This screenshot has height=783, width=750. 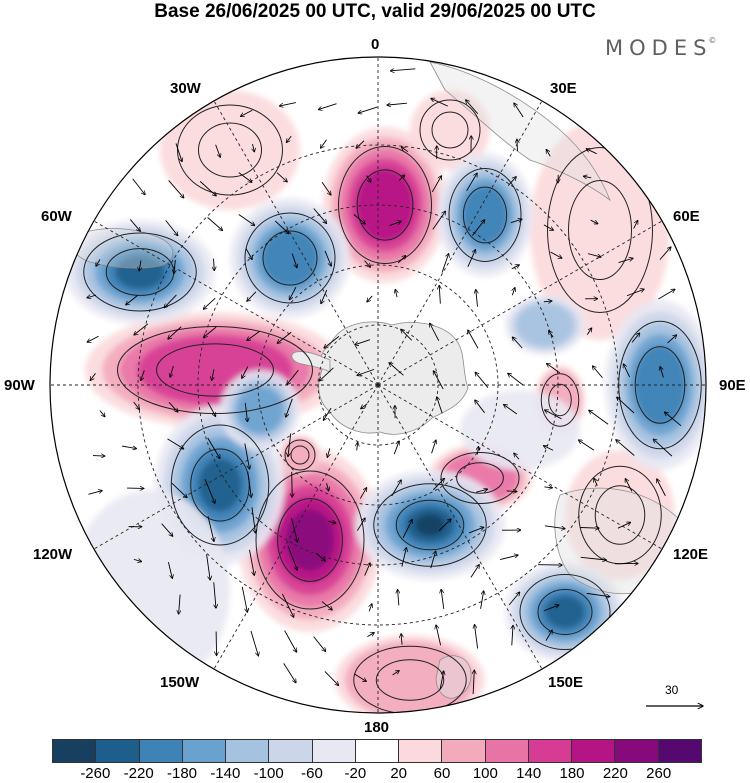 What do you see at coordinates (393, 378) in the screenshot?
I see `antarctica-landmass` at bounding box center [393, 378].